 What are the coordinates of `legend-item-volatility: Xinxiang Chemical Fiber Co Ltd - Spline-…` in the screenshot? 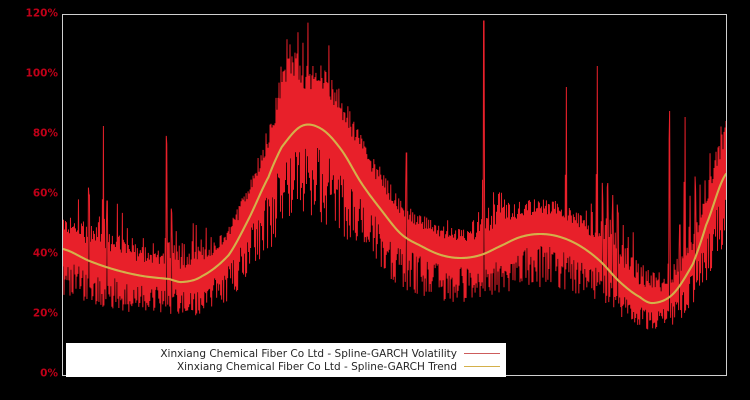 It's located at (285, 353).